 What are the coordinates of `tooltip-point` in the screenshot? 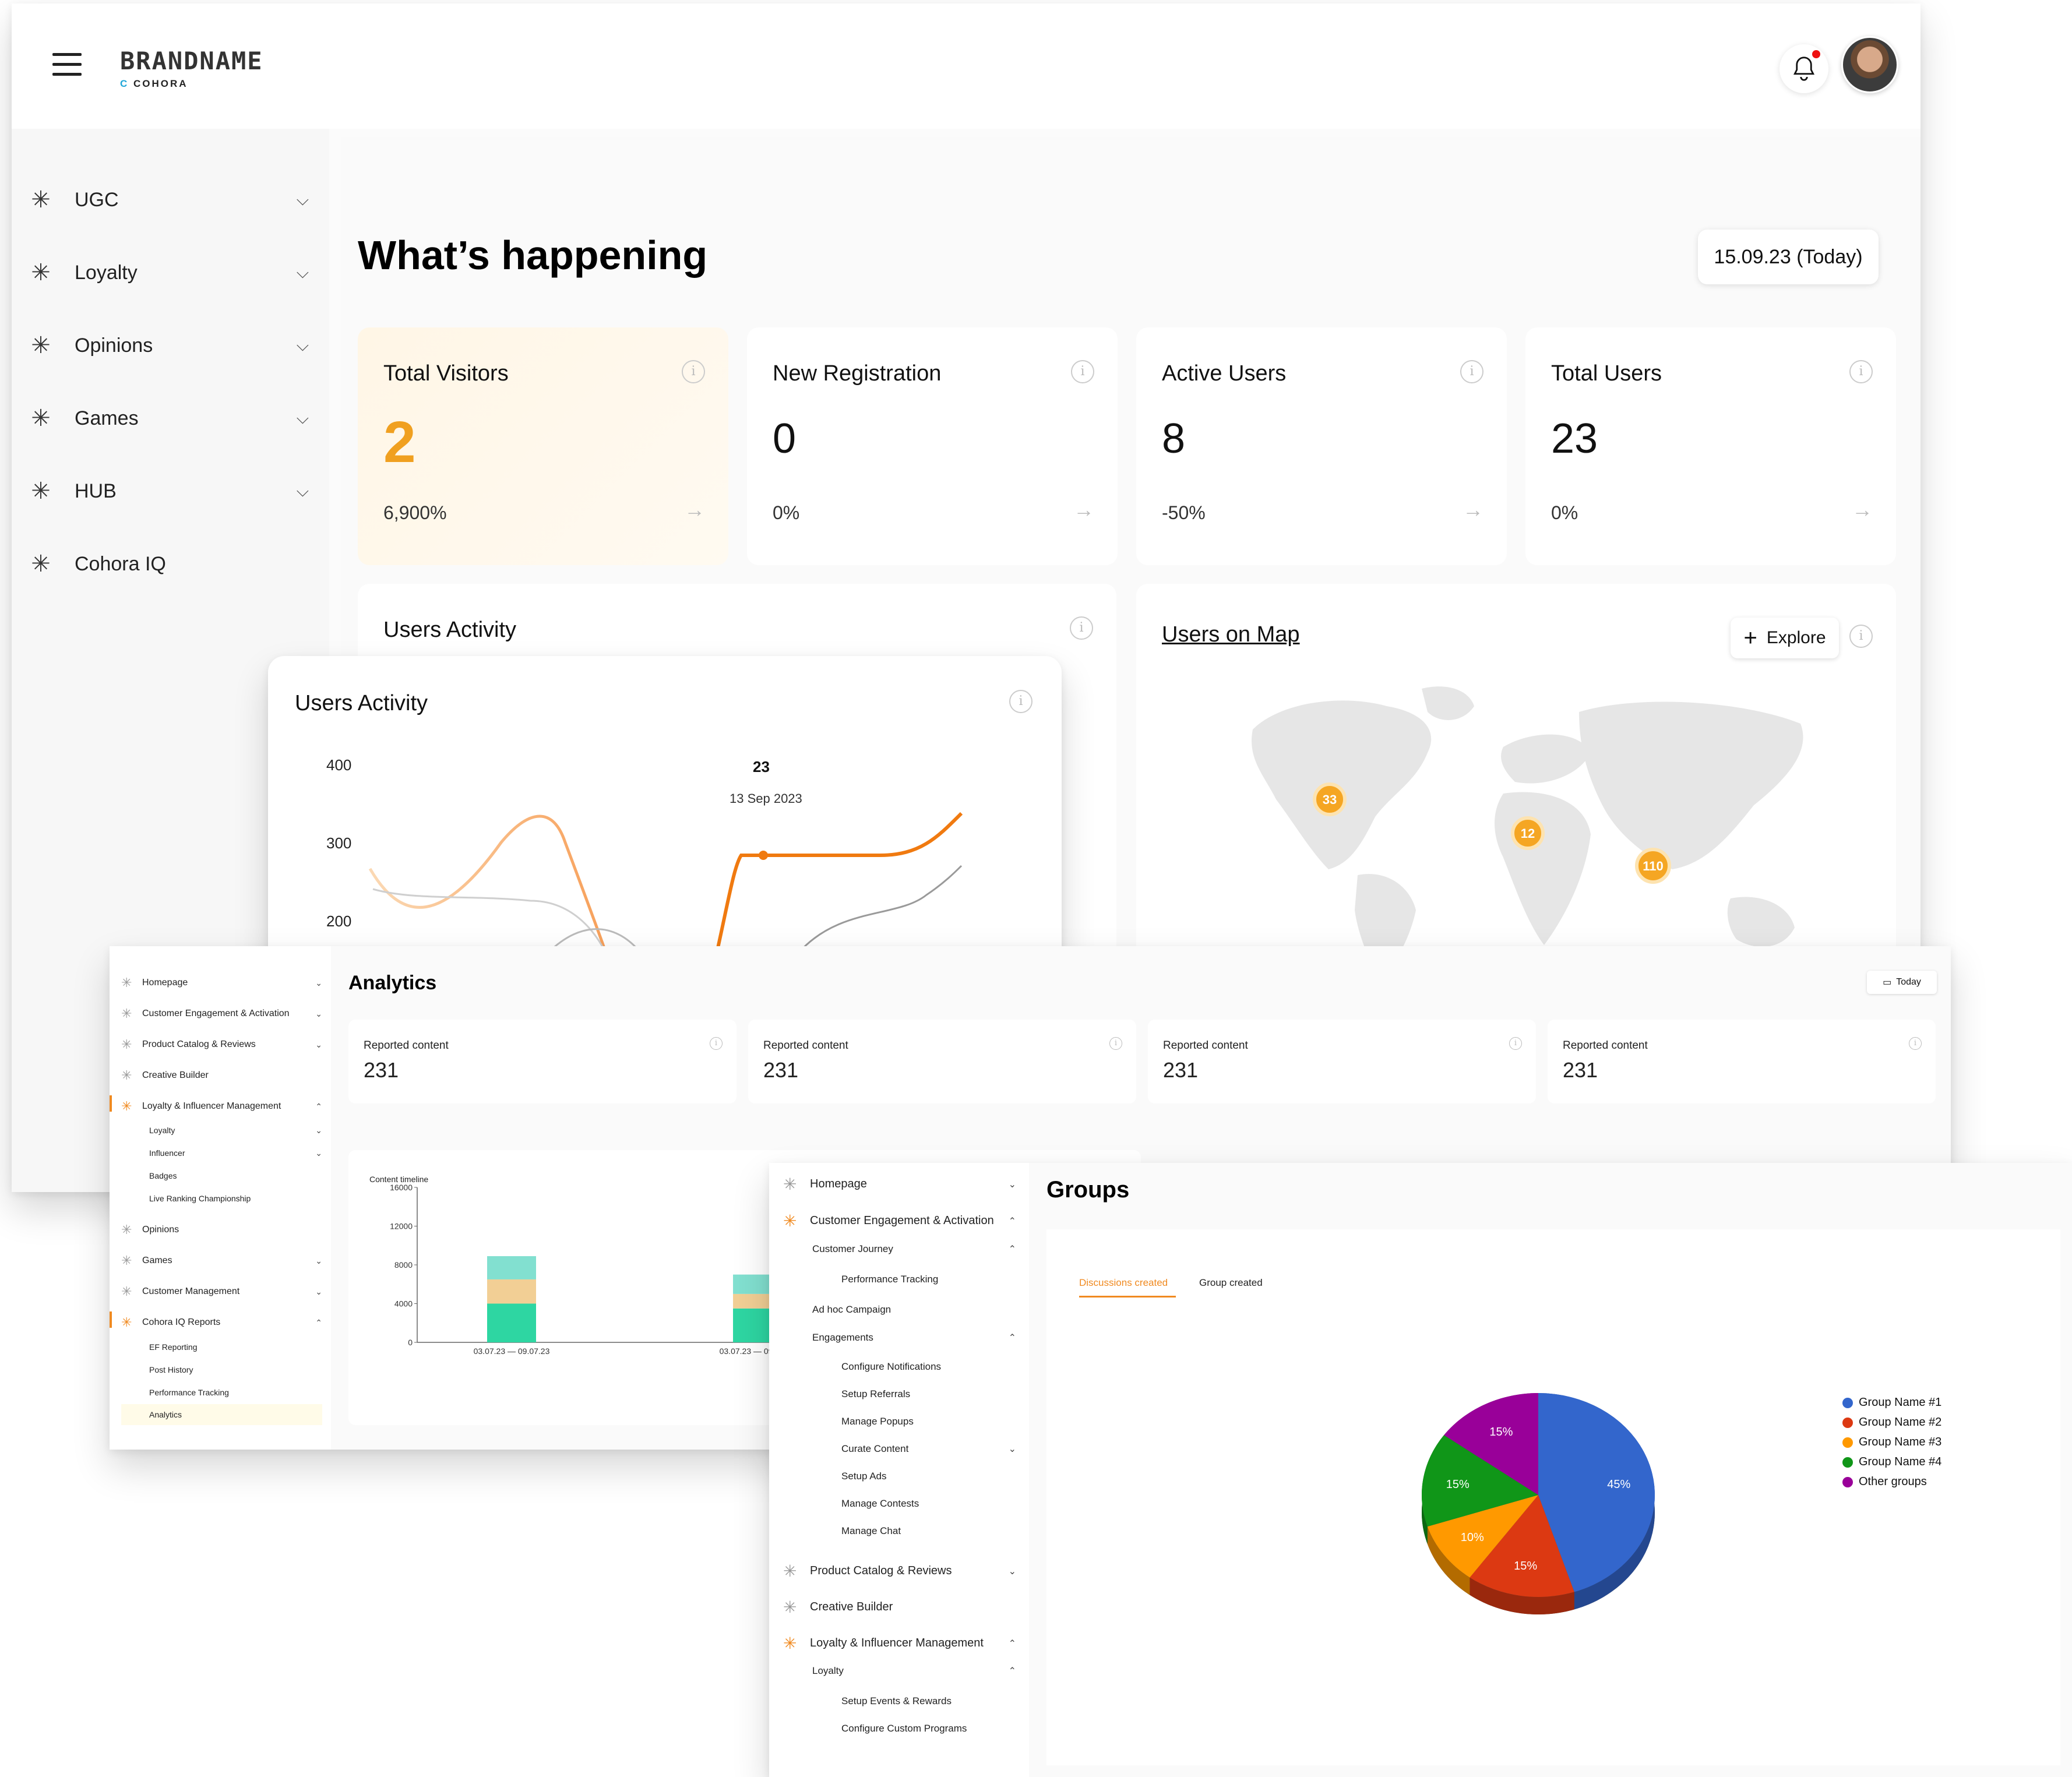 It's located at (763, 855).